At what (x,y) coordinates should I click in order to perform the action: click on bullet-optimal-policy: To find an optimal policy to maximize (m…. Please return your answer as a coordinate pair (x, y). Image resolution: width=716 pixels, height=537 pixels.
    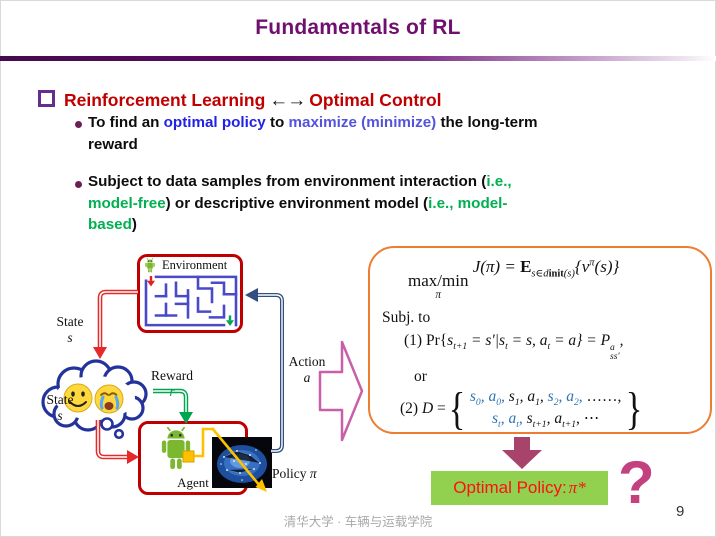
    Looking at the image, I should click on (313, 133).